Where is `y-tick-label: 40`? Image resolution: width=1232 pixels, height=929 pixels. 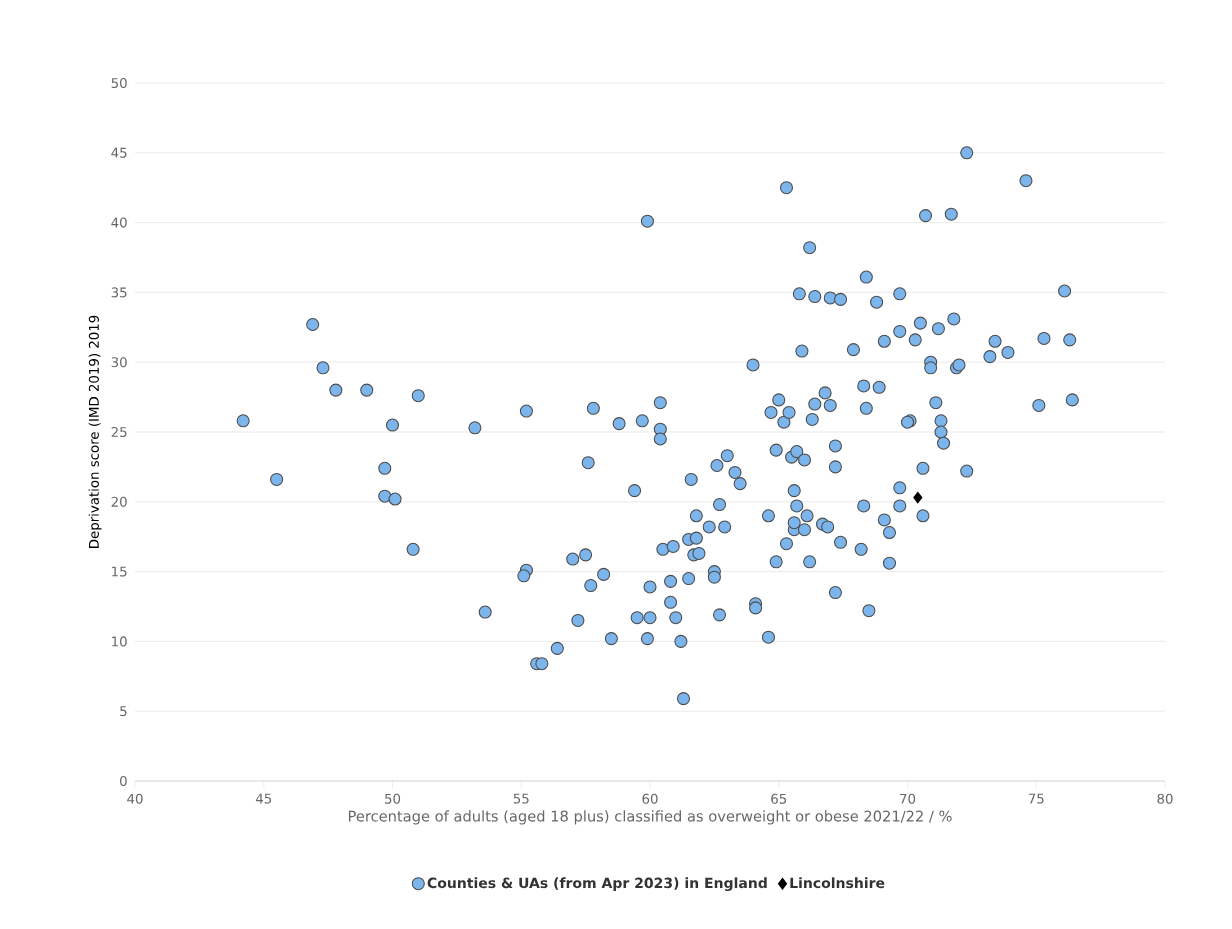 y-tick-label: 40 is located at coordinates (119, 222).